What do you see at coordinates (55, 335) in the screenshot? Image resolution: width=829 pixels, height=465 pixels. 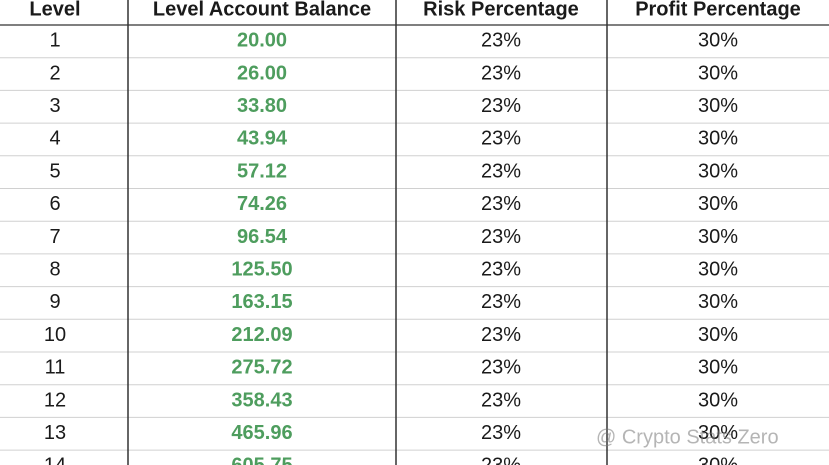 I see `cell: 10` at bounding box center [55, 335].